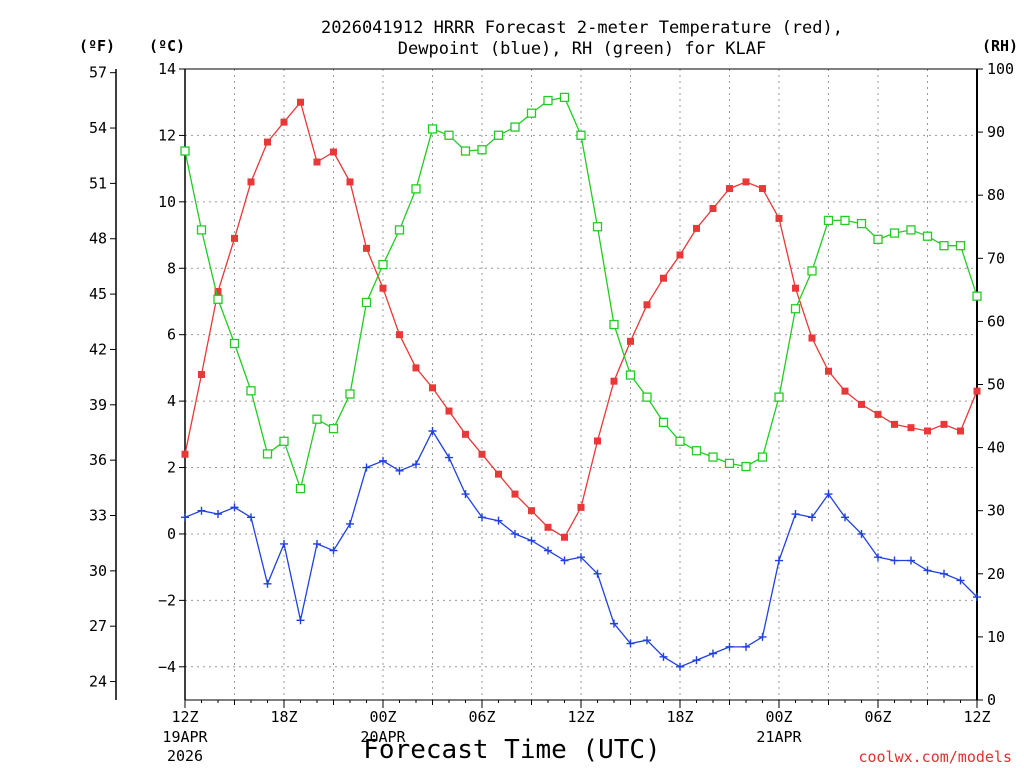  Describe the element at coordinates (511, 750) in the screenshot. I see `x-axis-title: Forecast Time (UTC)` at that location.